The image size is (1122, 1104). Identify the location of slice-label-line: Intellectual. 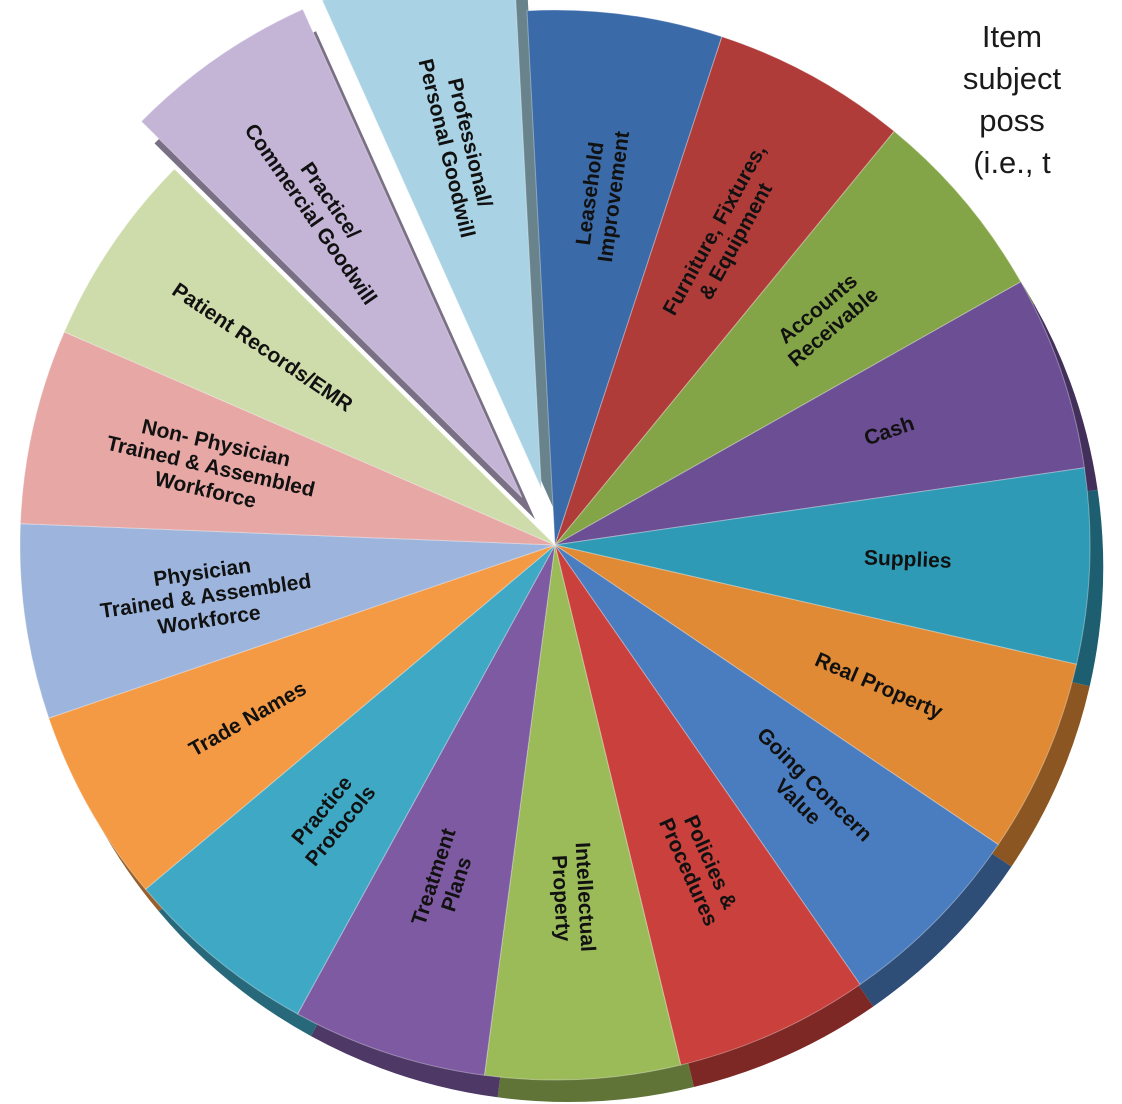
(585, 897).